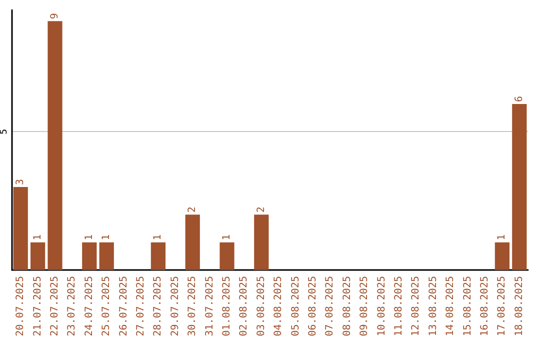  I want to click on x-tick-label: 22.07.2025, so click(55, 306).